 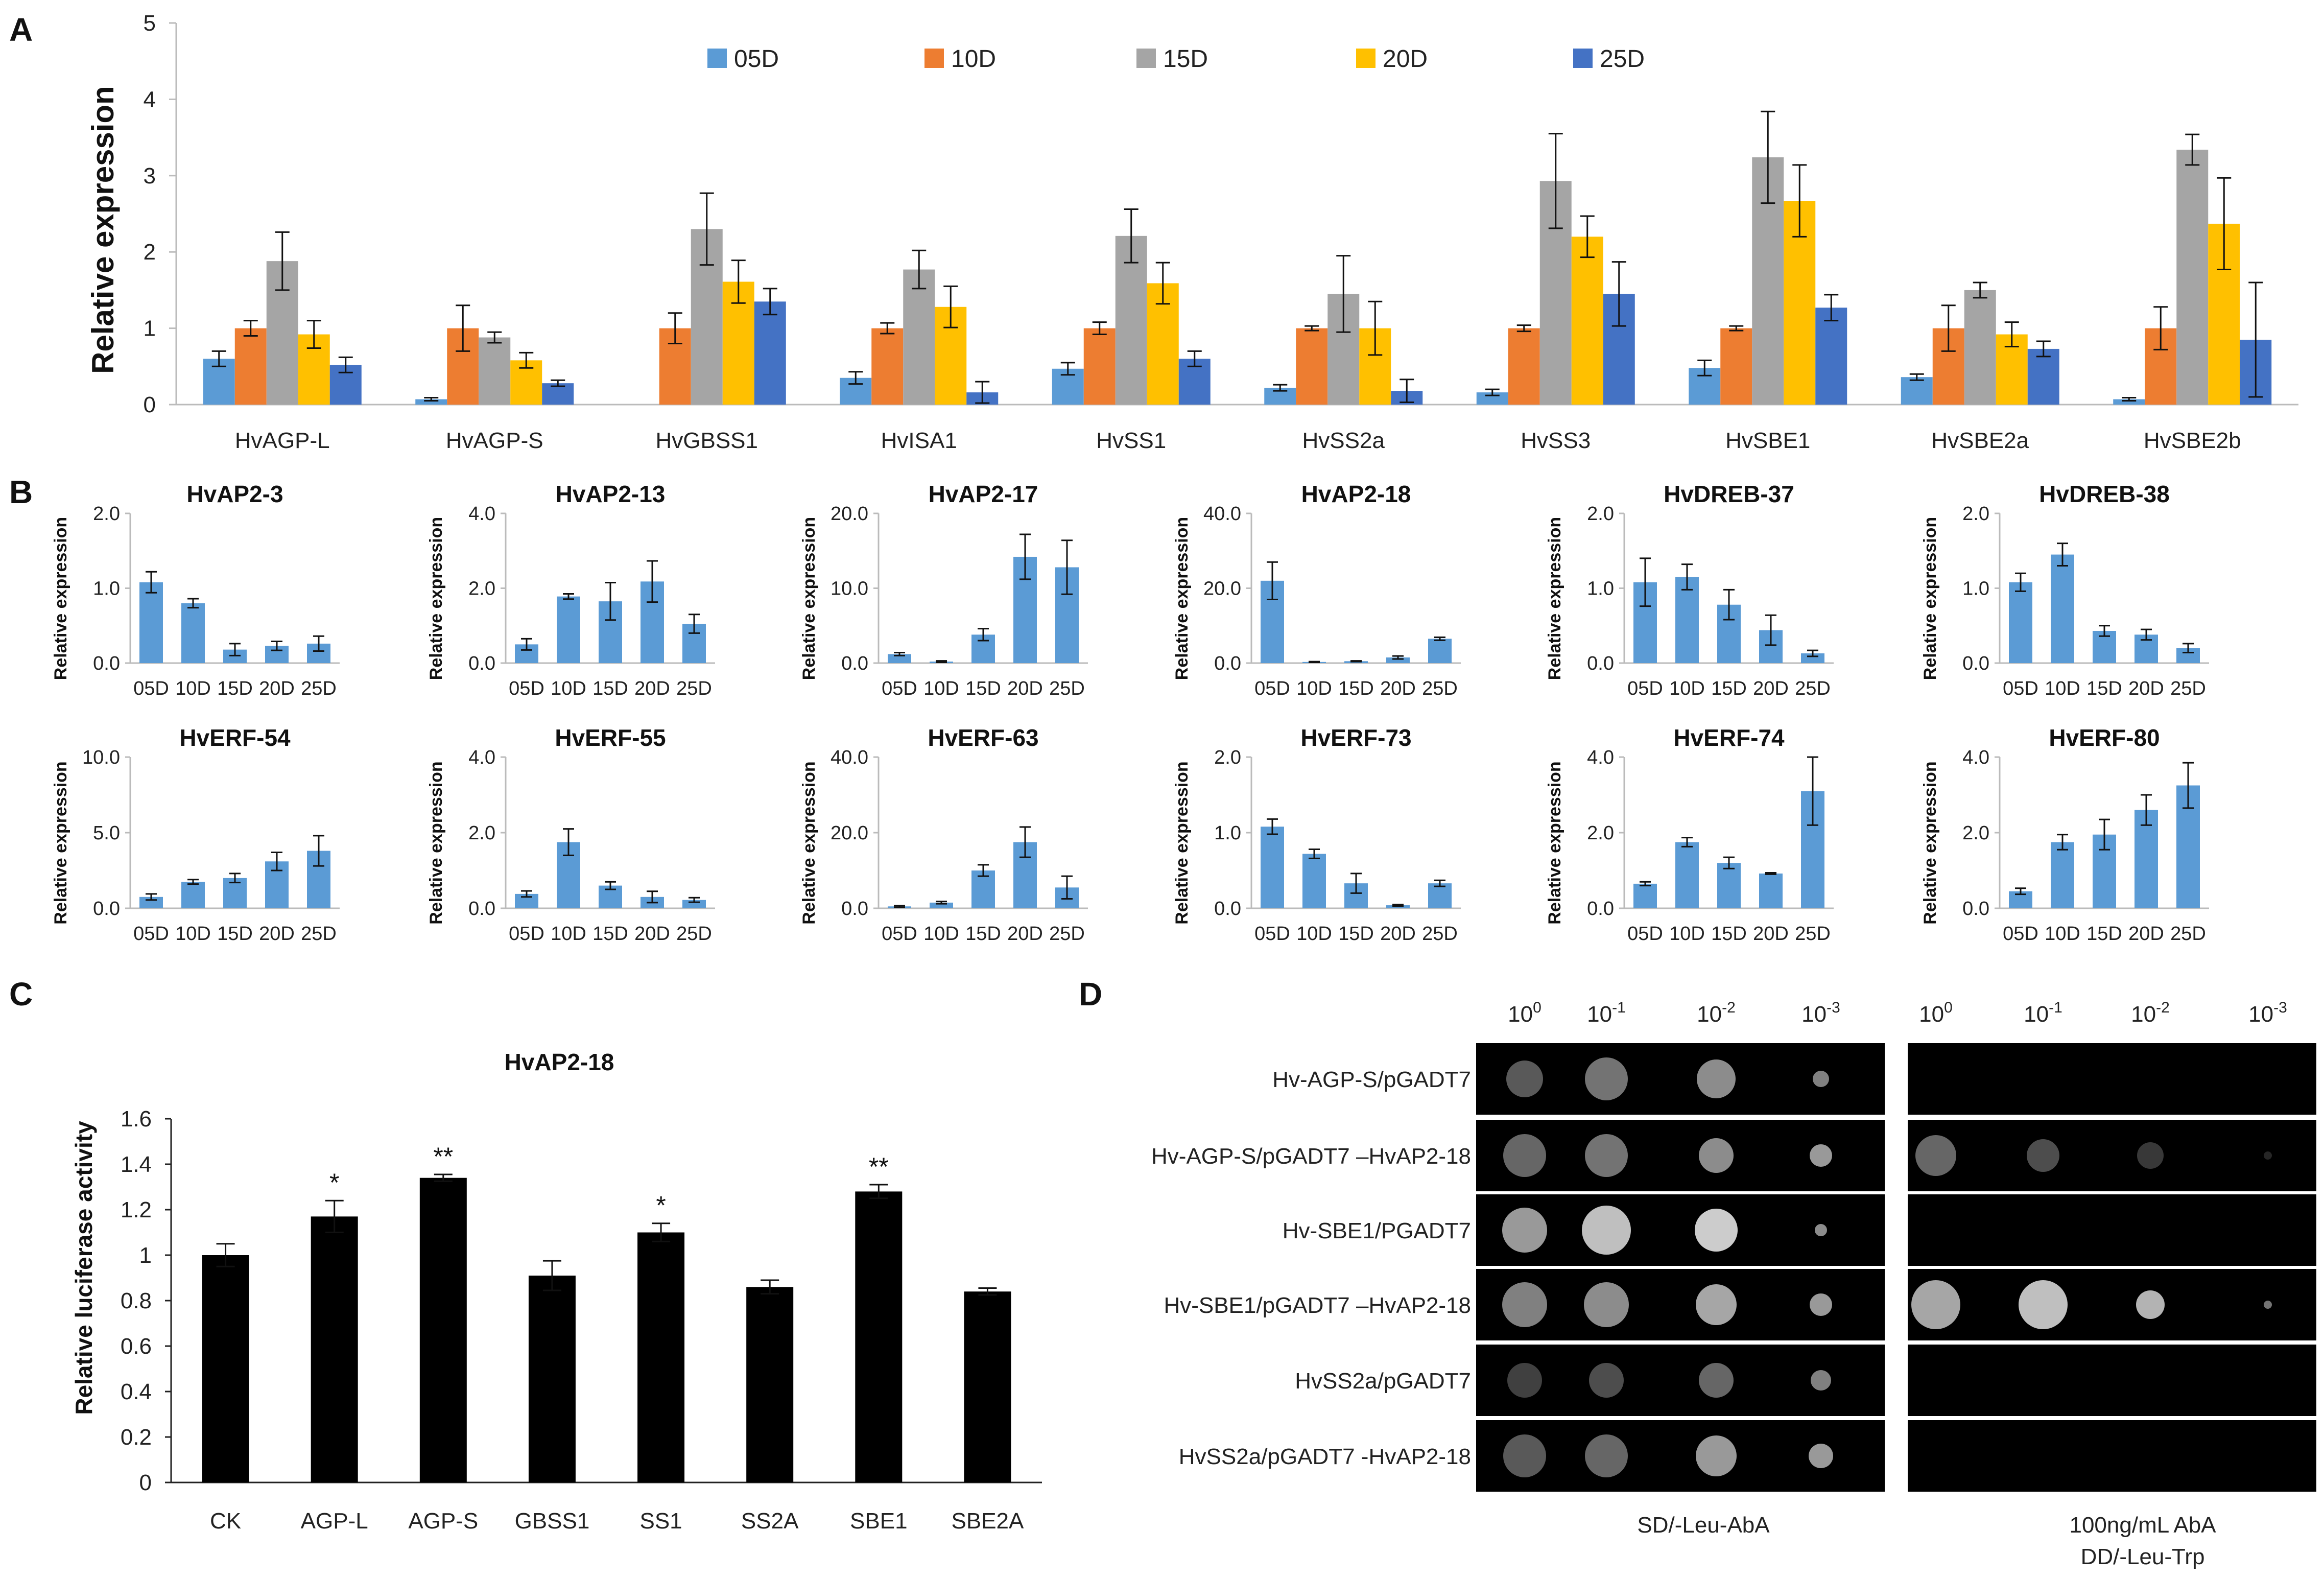 What do you see at coordinates (1525, 1013) in the screenshot?
I see `dilution-left-label: 100` at bounding box center [1525, 1013].